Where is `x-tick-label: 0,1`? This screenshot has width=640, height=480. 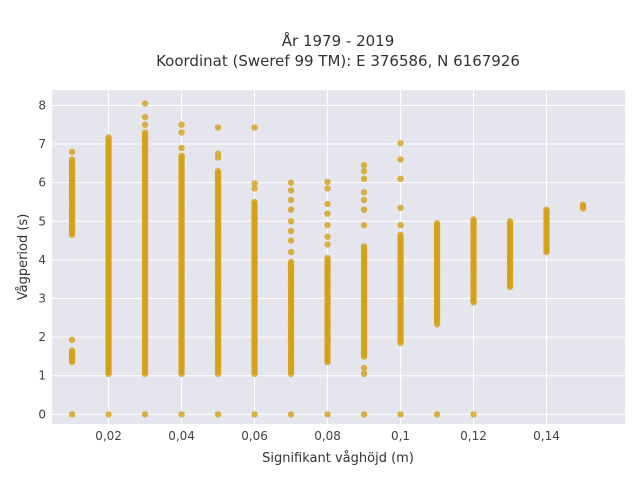
x-tick-label: 0,1 is located at coordinates (400, 436).